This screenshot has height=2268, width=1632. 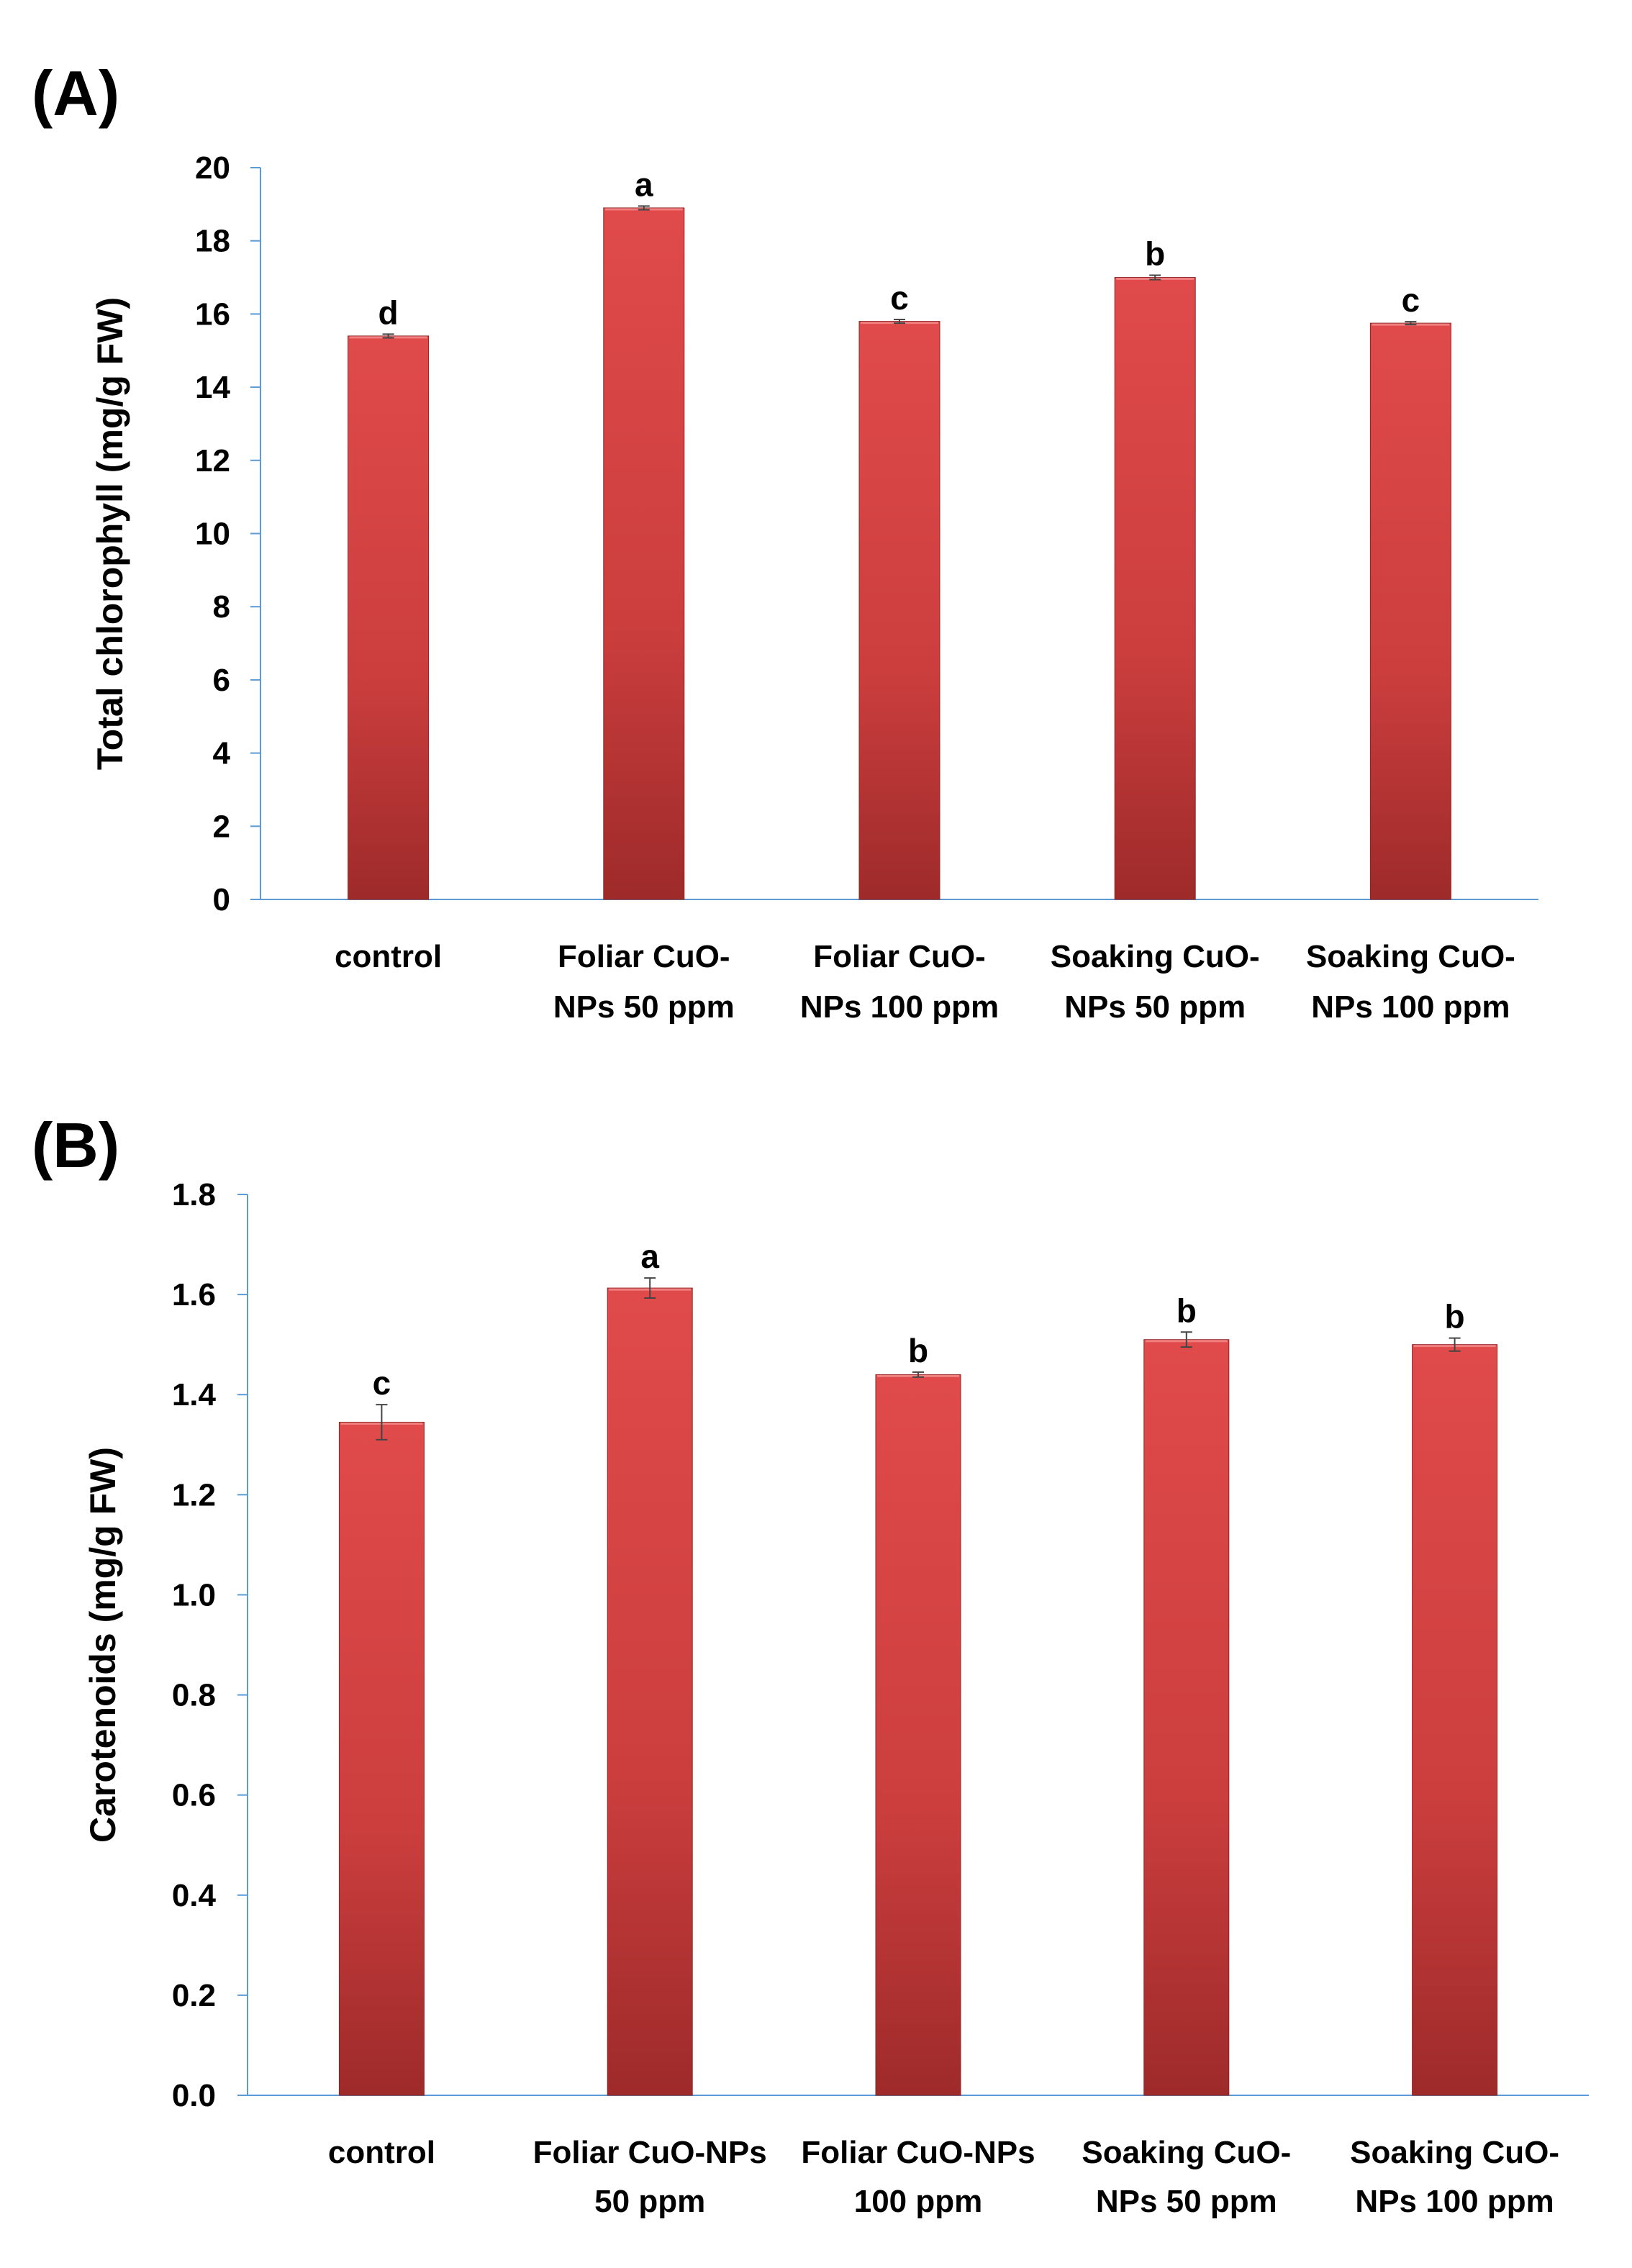 What do you see at coordinates (194, 1494) in the screenshot?
I see `y-tick-label: 1.2` at bounding box center [194, 1494].